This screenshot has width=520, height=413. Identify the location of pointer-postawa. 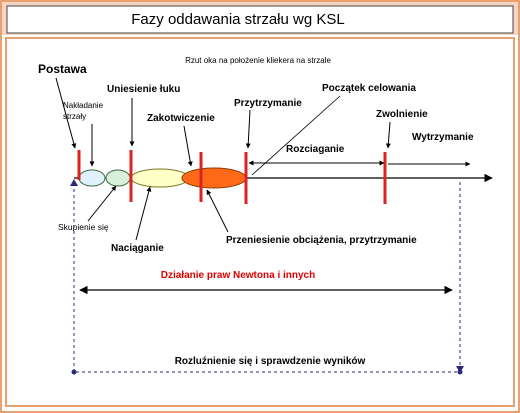
(66, 113).